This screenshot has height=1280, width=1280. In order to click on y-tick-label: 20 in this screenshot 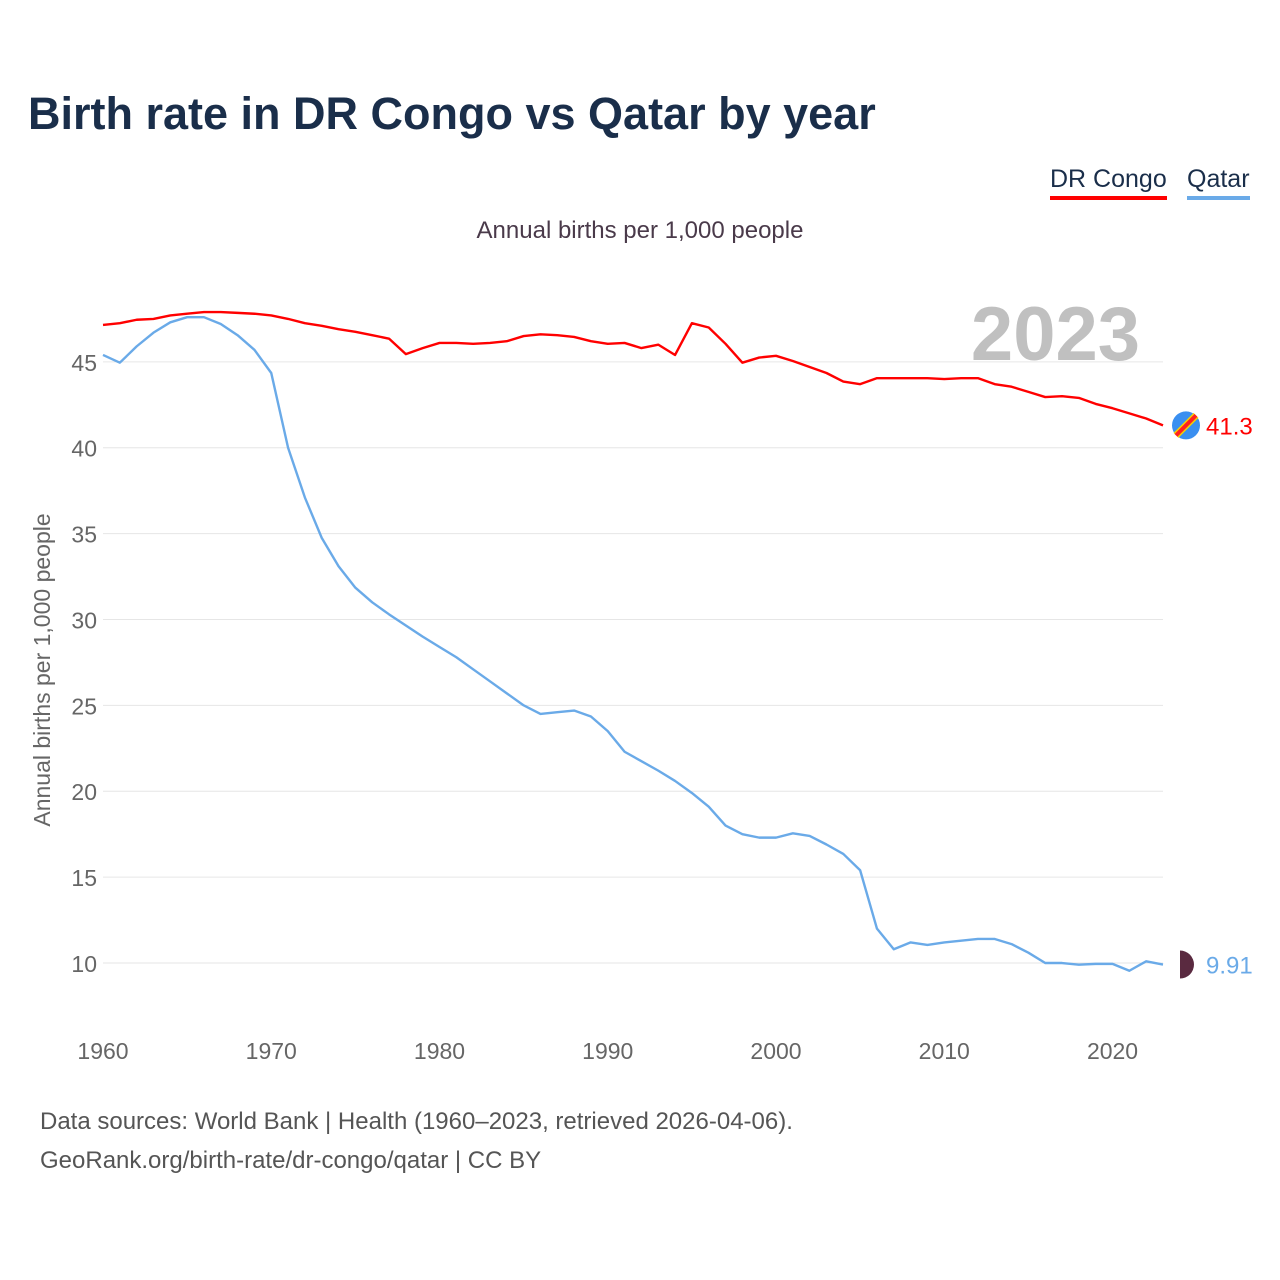, I will do `click(84, 792)`.